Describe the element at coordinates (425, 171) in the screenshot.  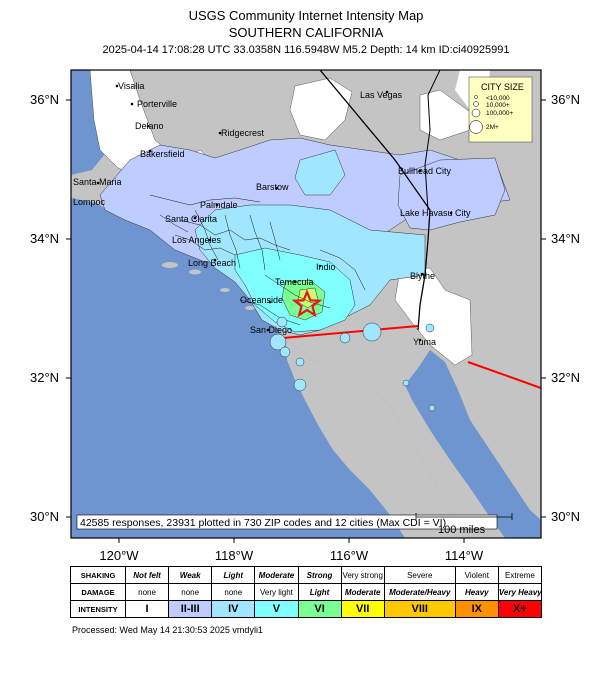
I see `place-label: Bullhead City` at that location.